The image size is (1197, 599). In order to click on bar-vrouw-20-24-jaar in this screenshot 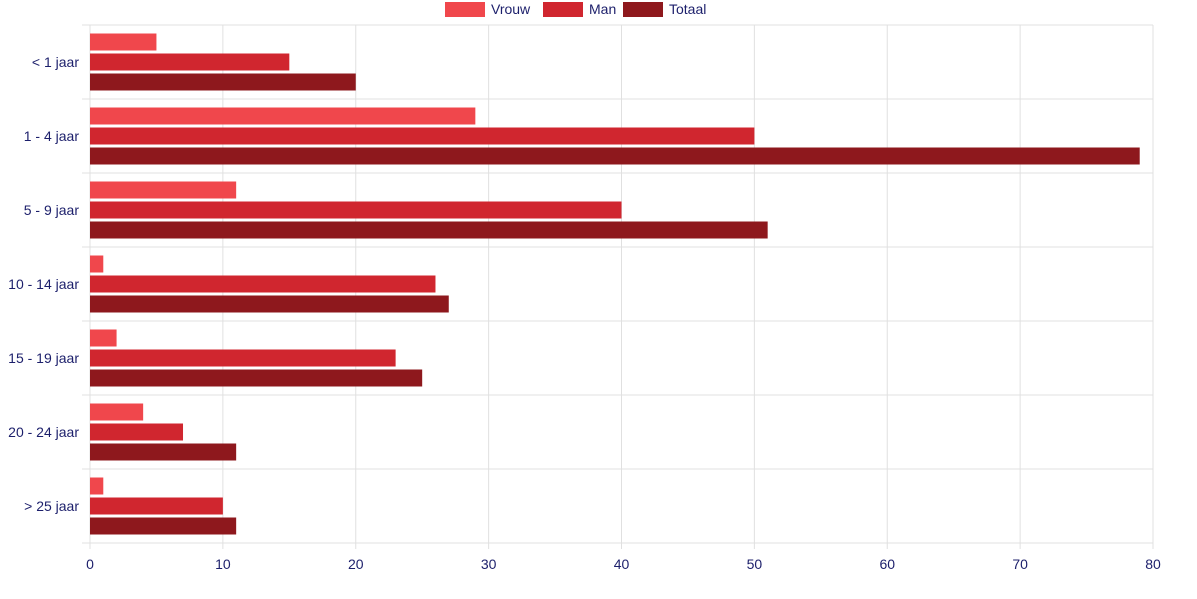, I will do `click(117, 412)`.